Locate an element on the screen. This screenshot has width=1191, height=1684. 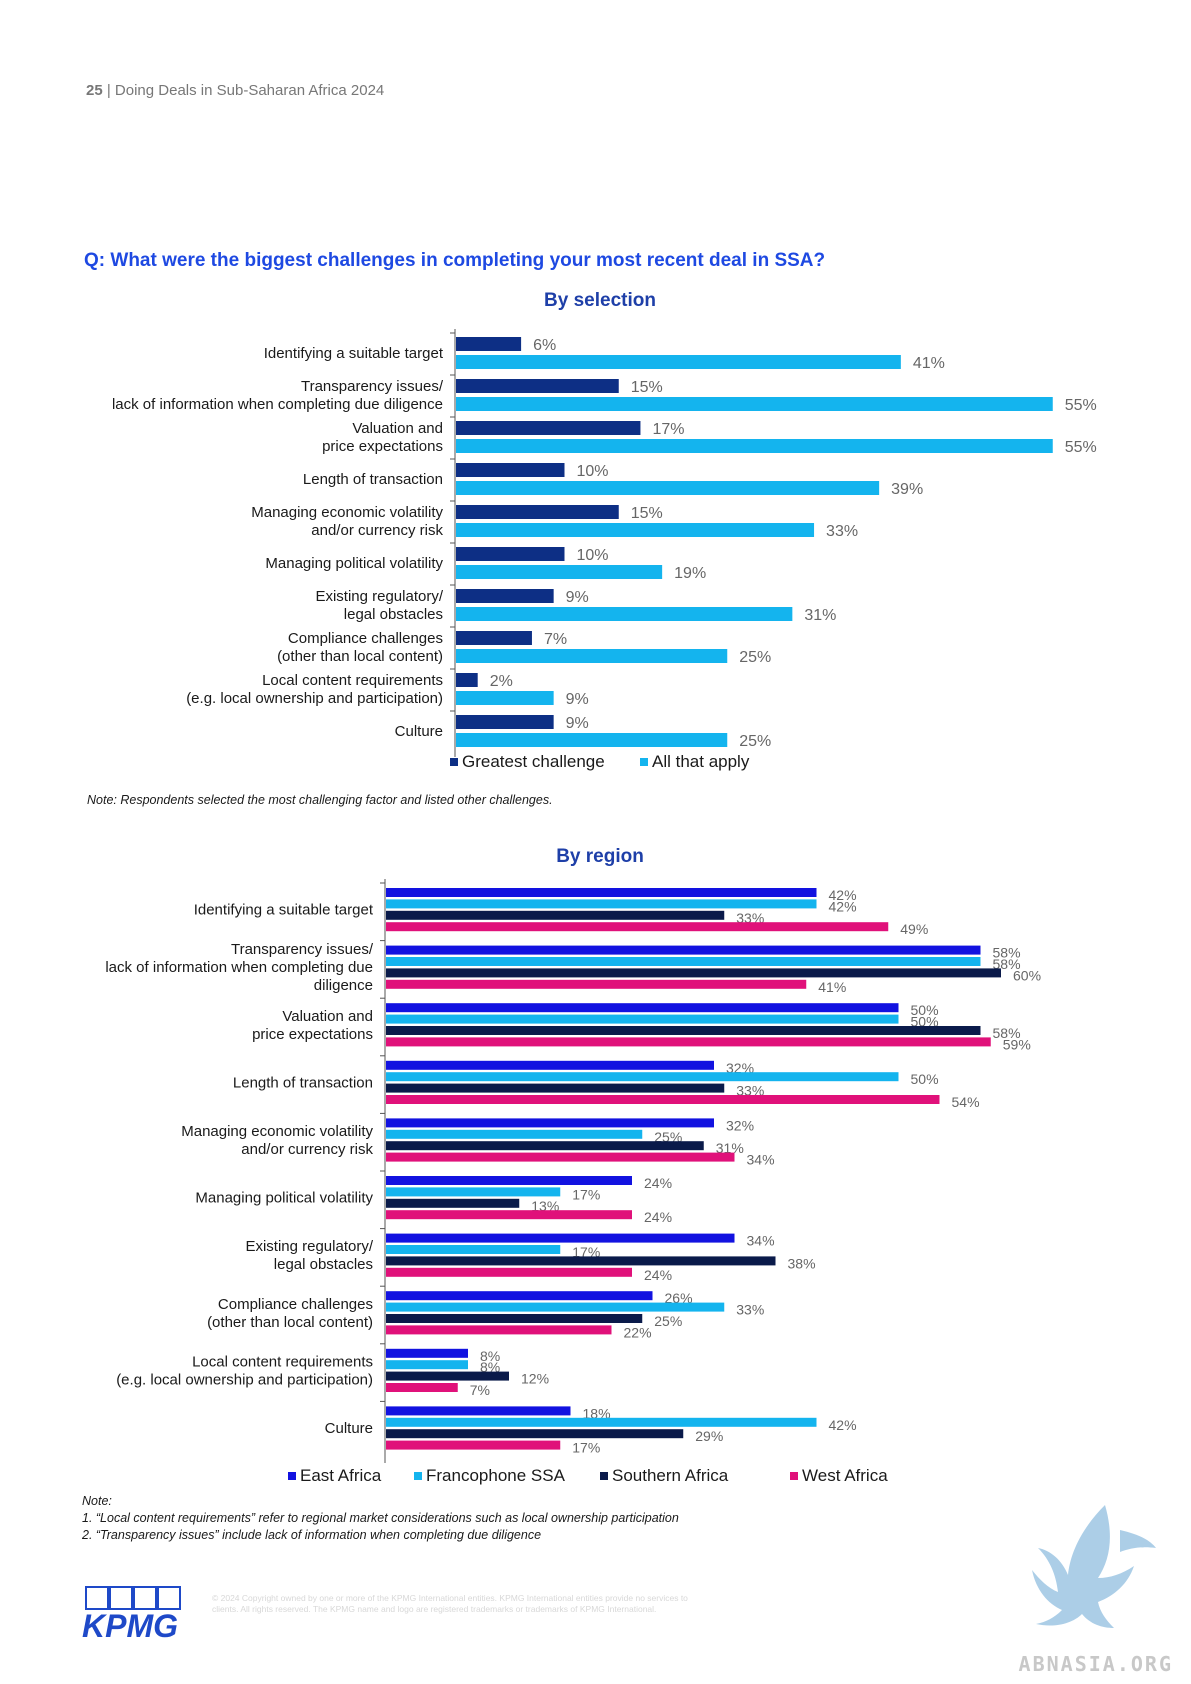
category-label: Valuation and is located at coordinates (327, 1016).